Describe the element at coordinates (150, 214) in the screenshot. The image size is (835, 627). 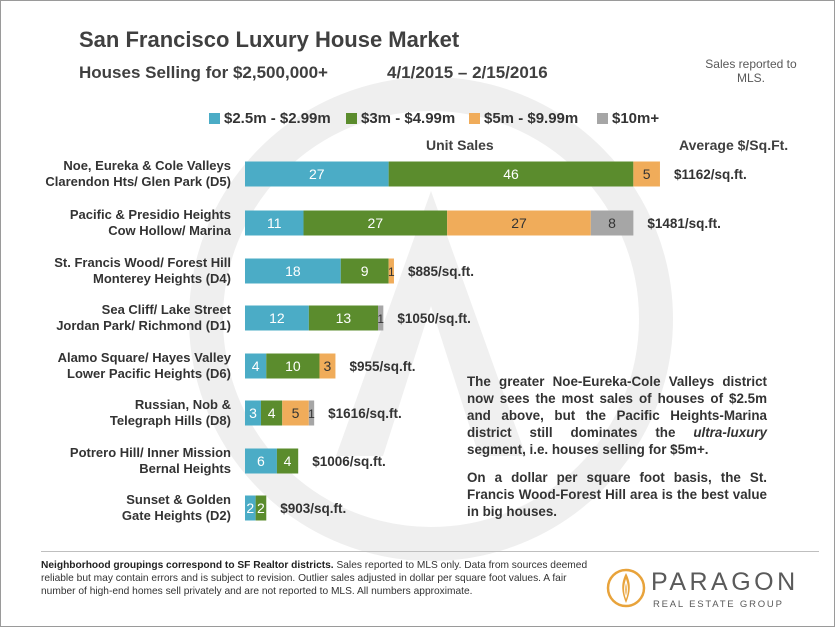
I see `category-label-line: Pacific & Presidio Heights` at that location.